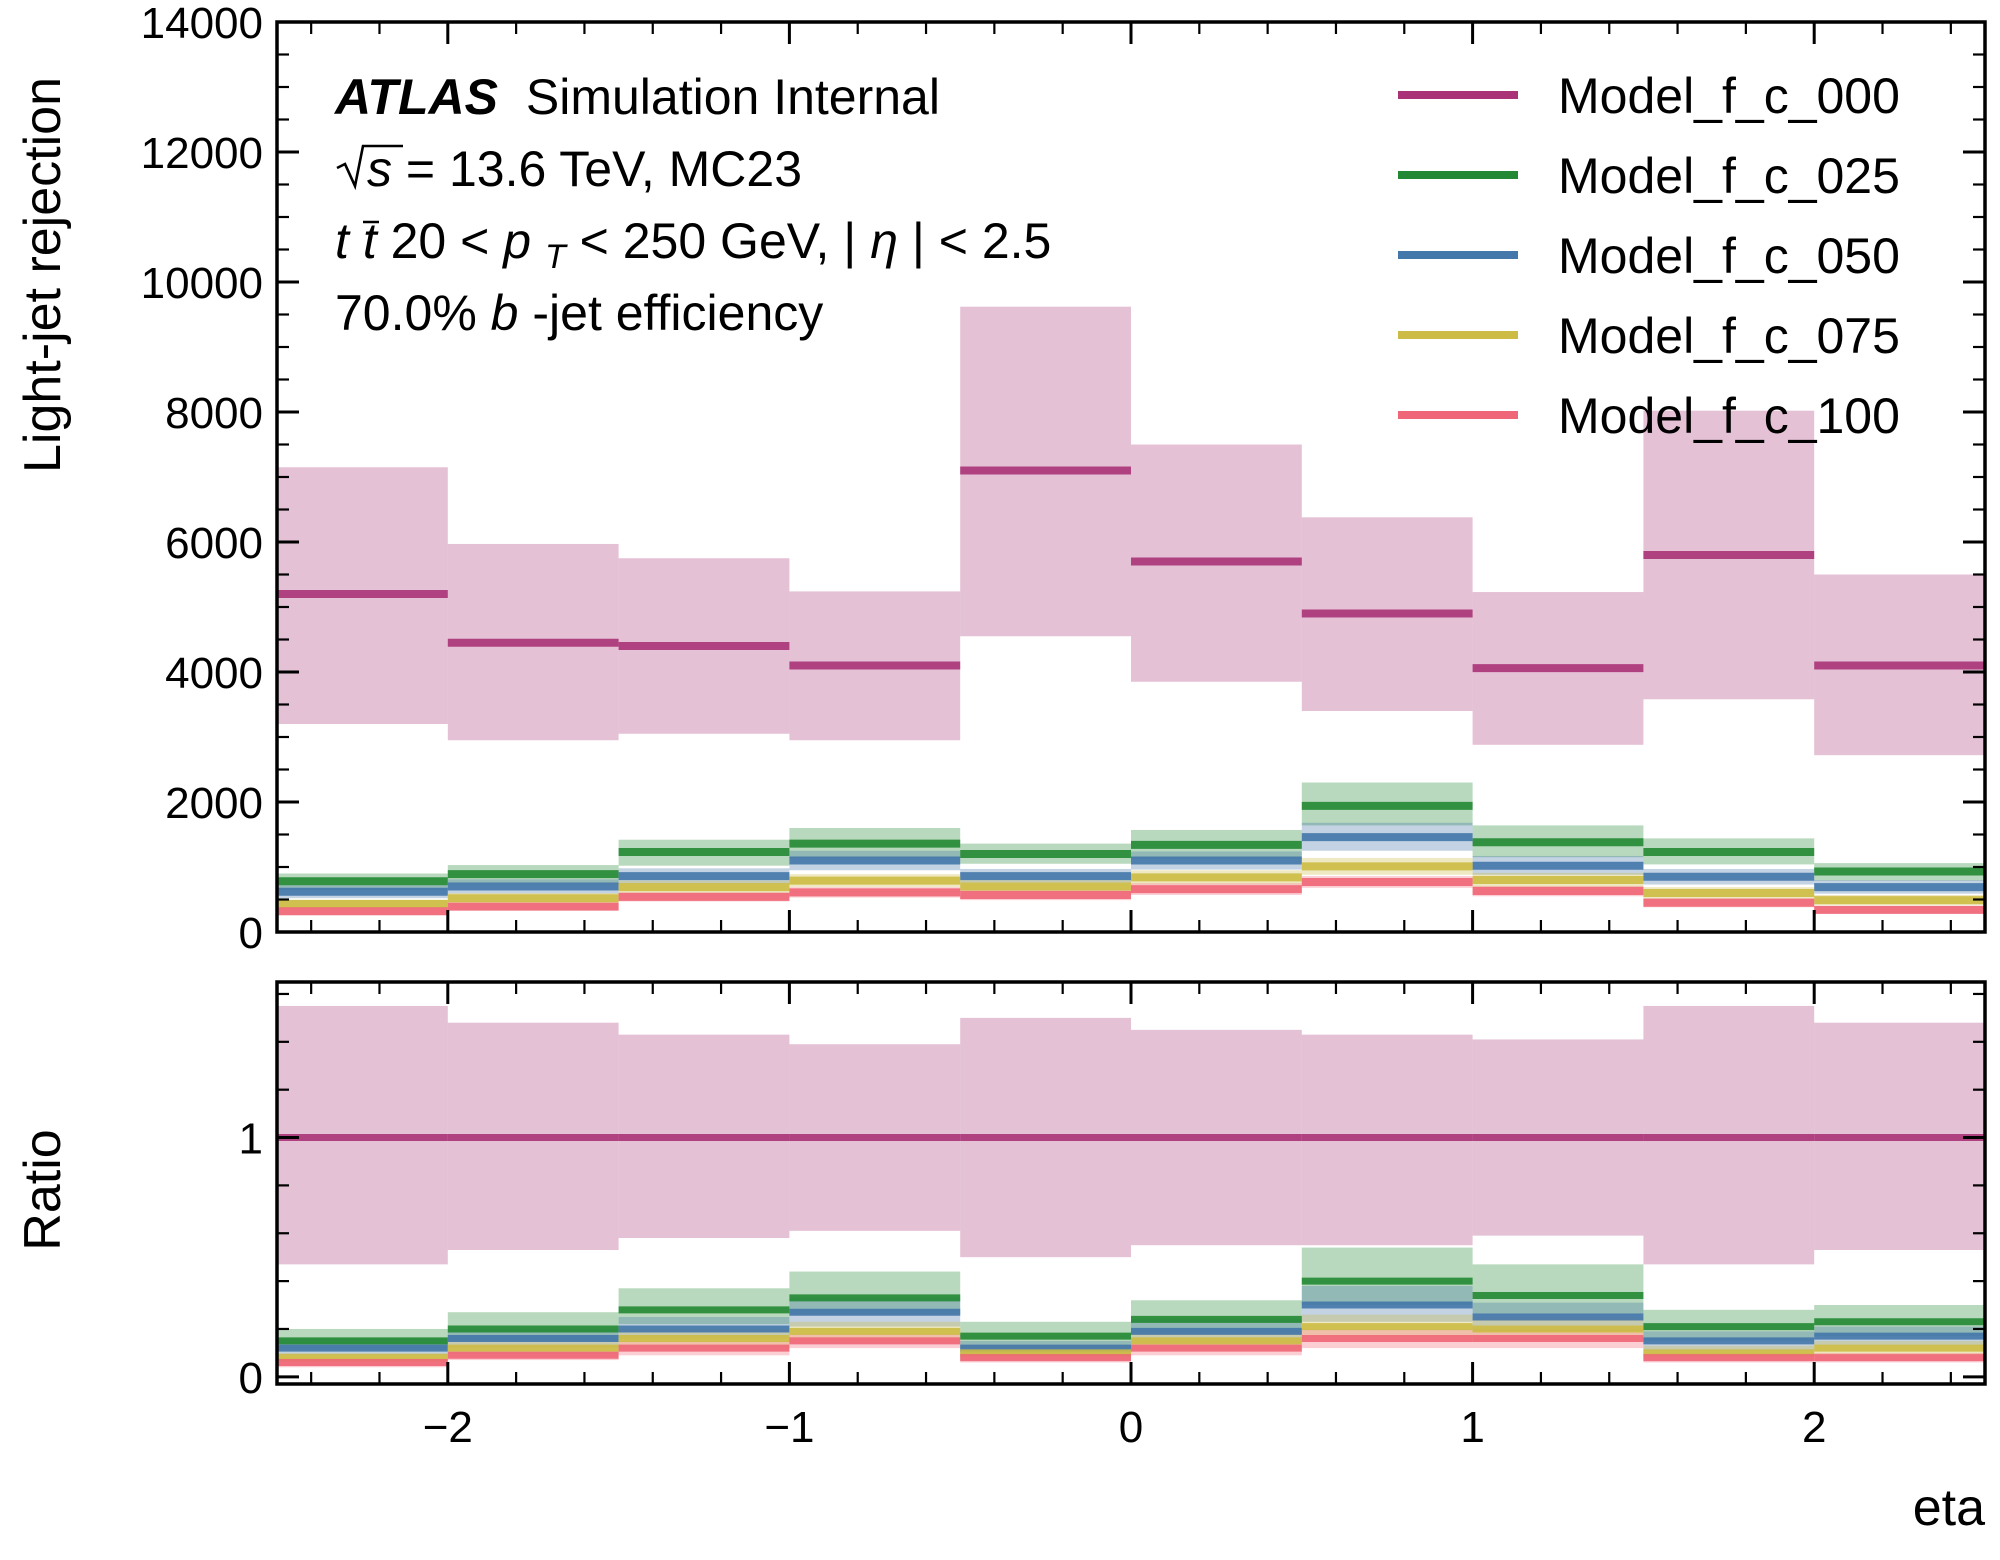 The image size is (2000, 1560). What do you see at coordinates (447, 241) in the screenshot?
I see `pt-range-a: 20 <` at bounding box center [447, 241].